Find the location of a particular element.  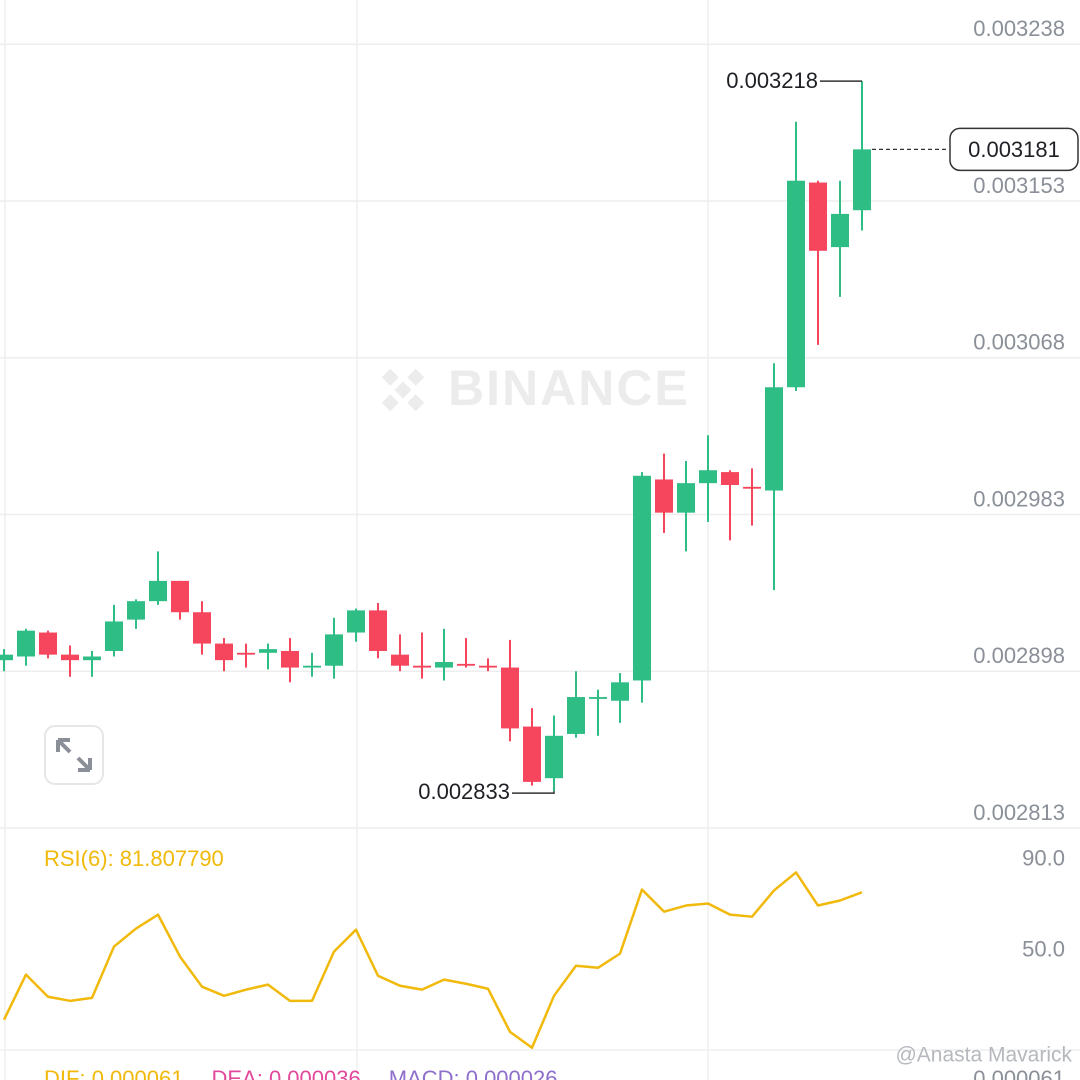

expand-button-frame is located at coordinates (74, 755).